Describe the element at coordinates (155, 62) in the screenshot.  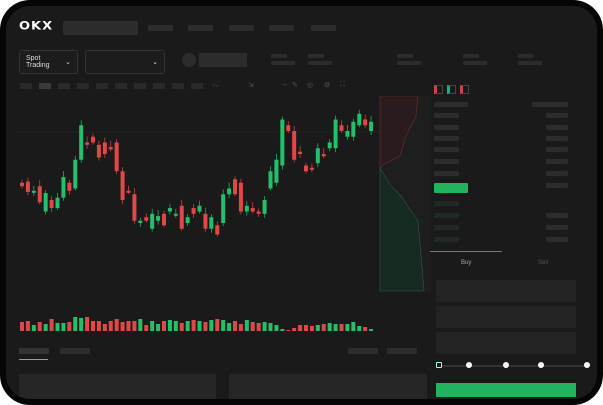
I see `chevron-down-icon: ⌄` at that location.